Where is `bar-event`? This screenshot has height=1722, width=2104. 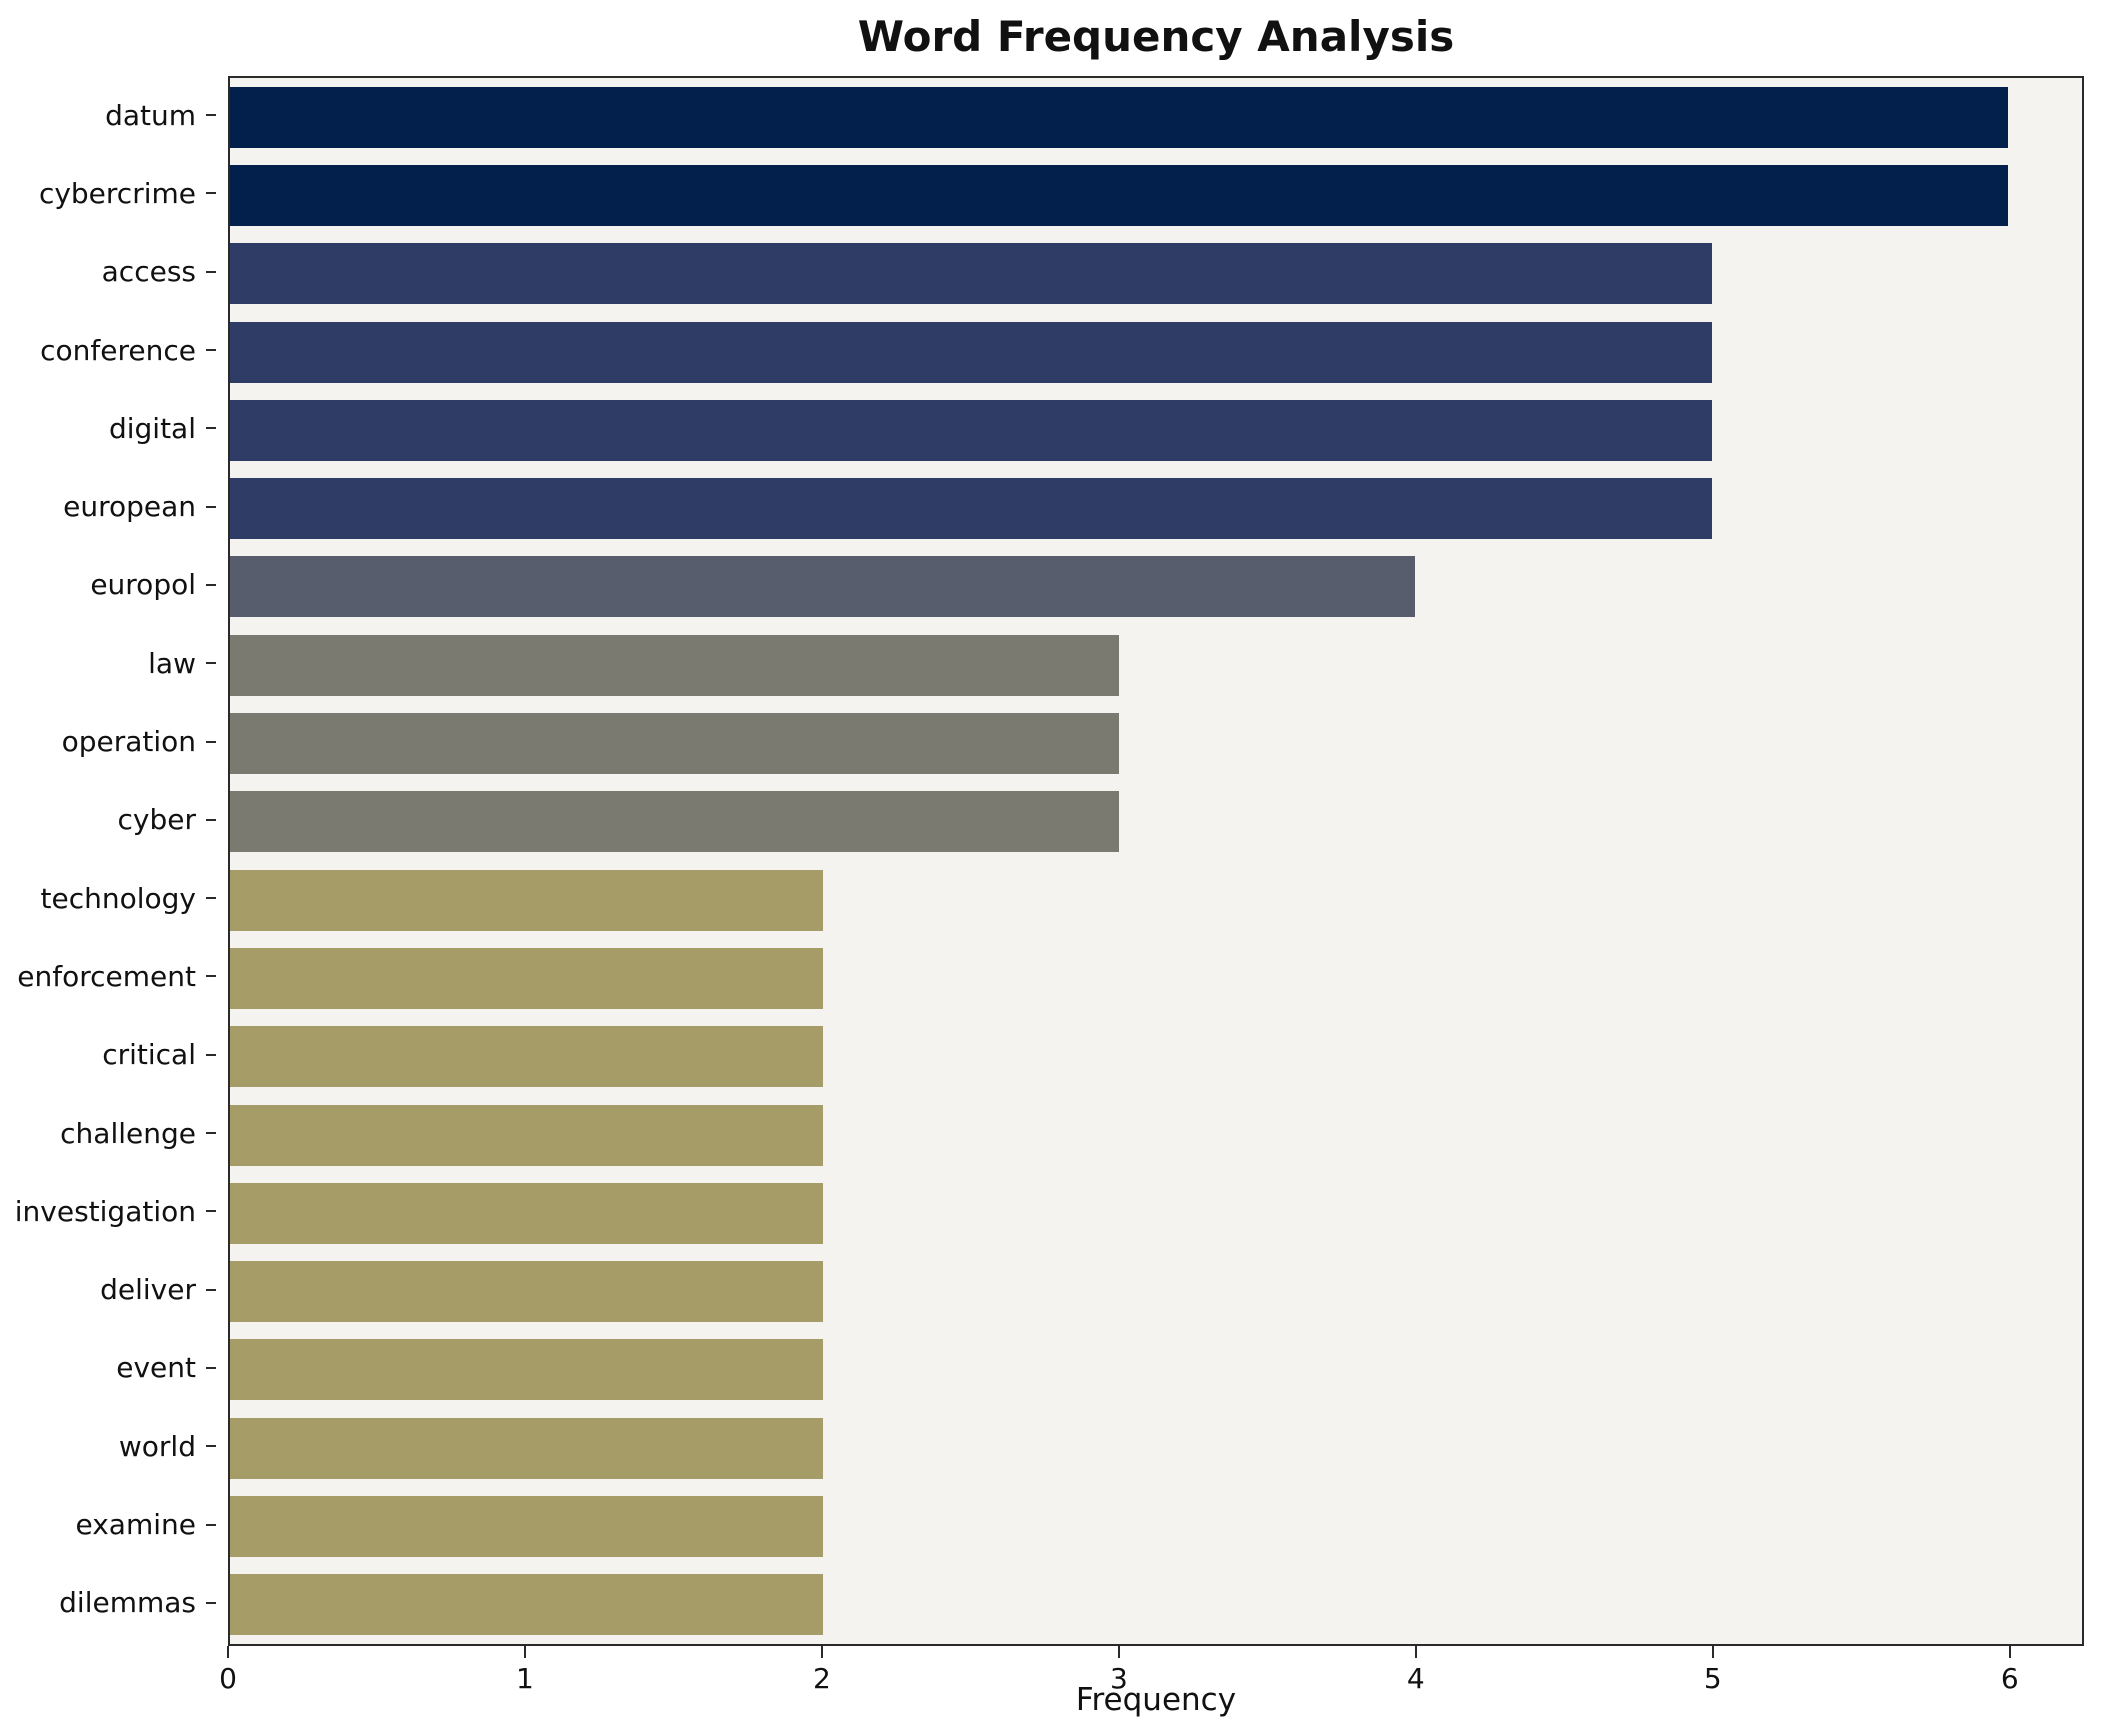
bar-event is located at coordinates (526, 1370).